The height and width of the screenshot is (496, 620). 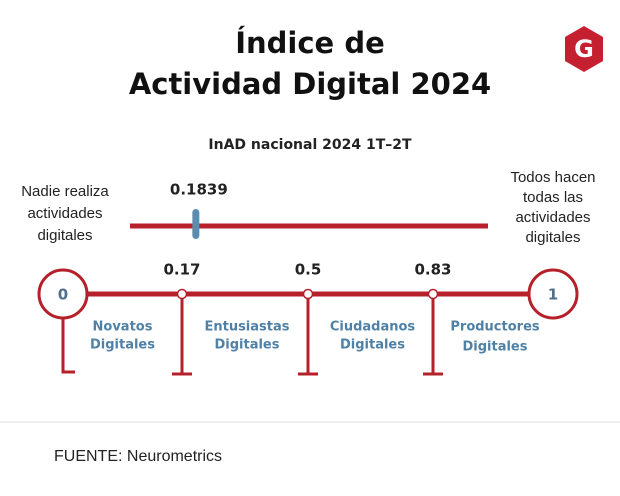 What do you see at coordinates (310, 43) in the screenshot?
I see `title-line: Índice de` at bounding box center [310, 43].